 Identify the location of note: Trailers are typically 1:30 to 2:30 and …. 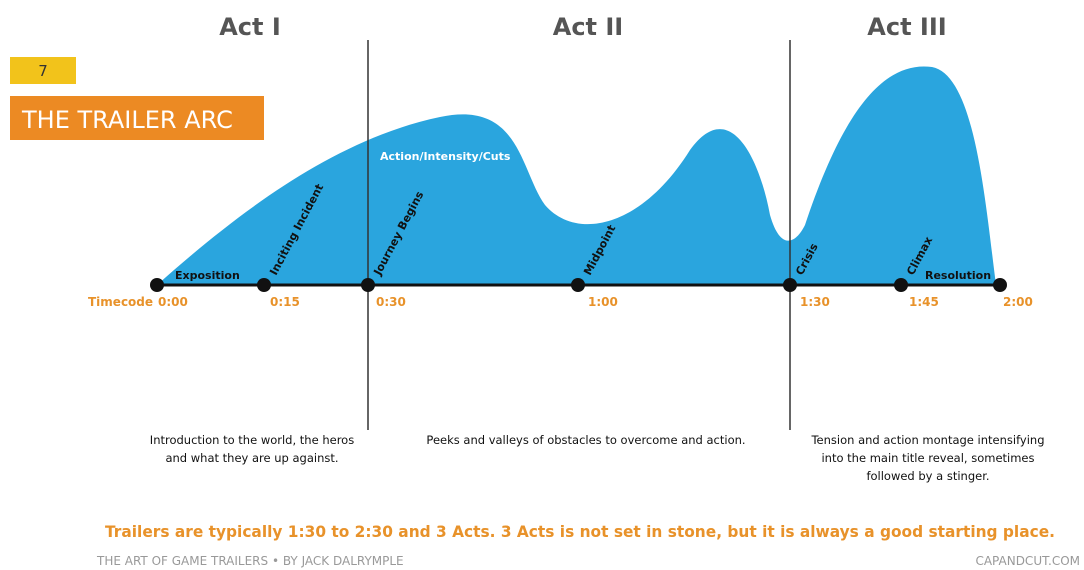
(580, 531).